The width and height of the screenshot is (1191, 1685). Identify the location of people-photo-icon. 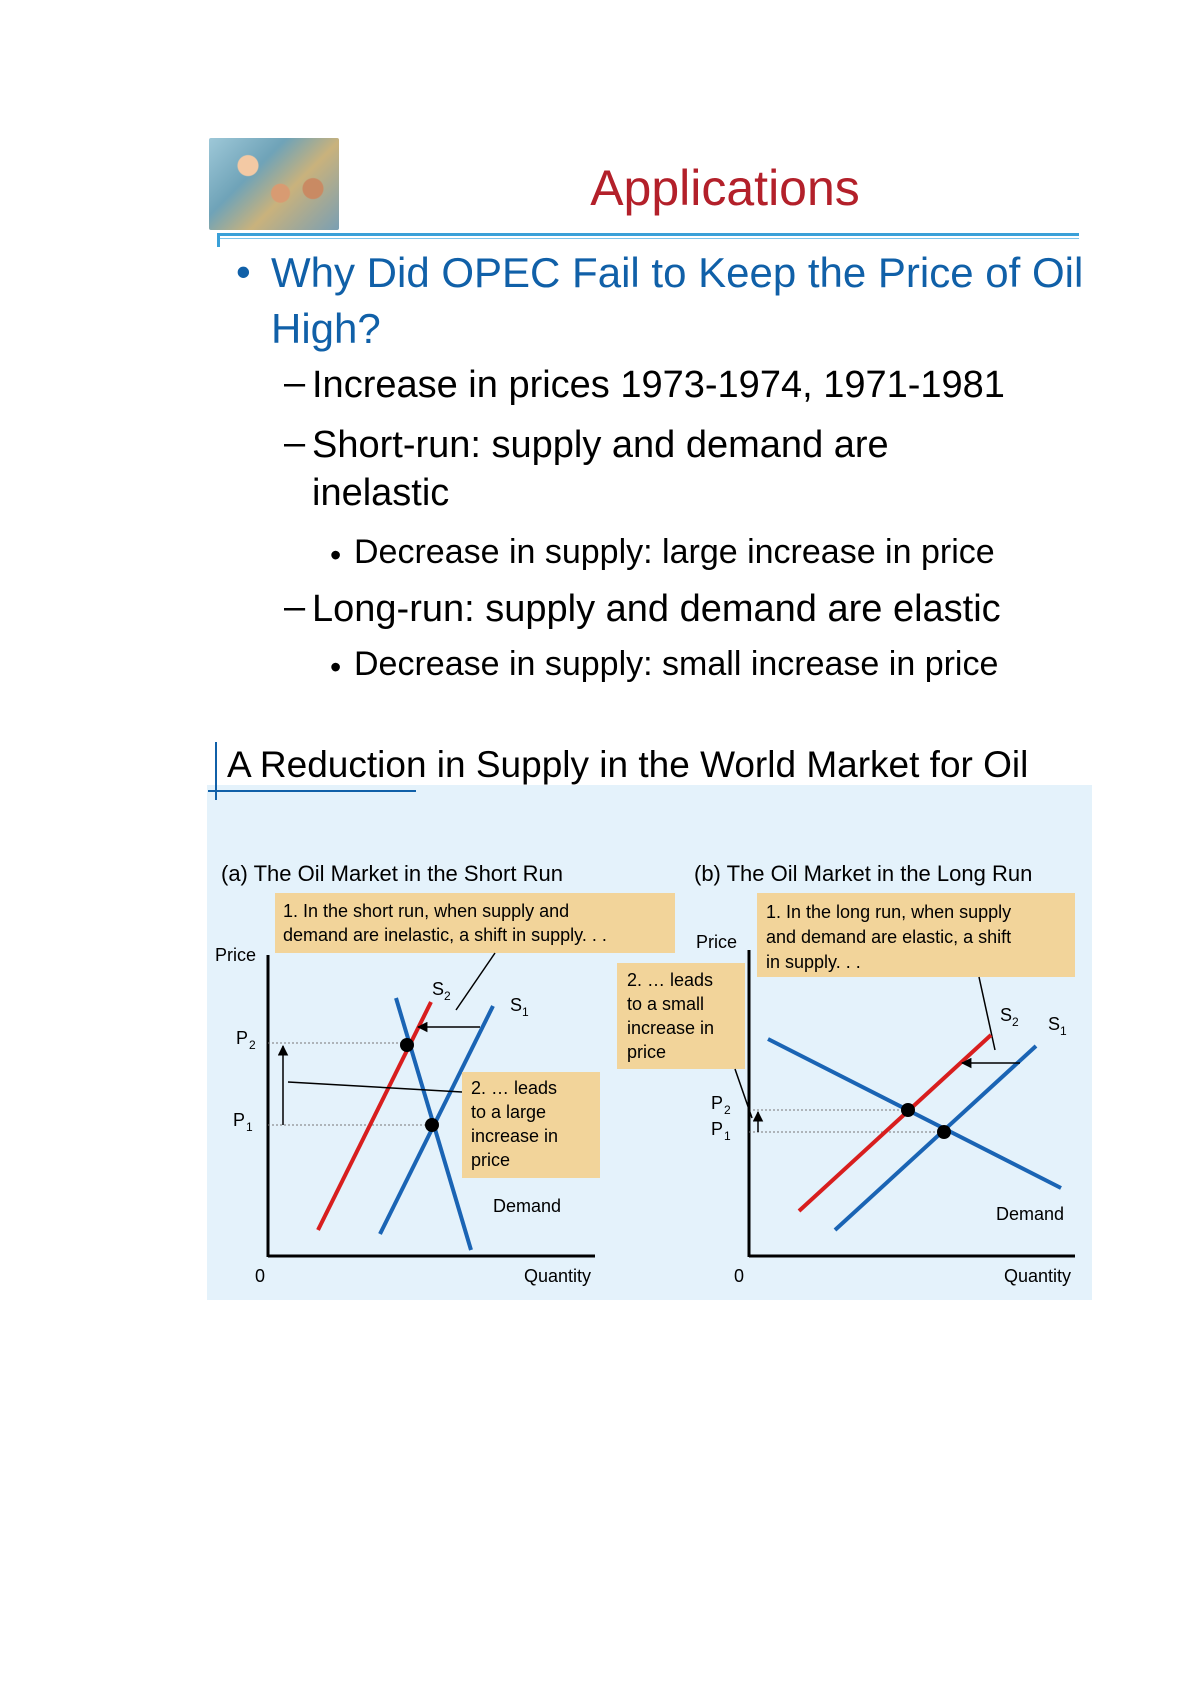
(274, 184).